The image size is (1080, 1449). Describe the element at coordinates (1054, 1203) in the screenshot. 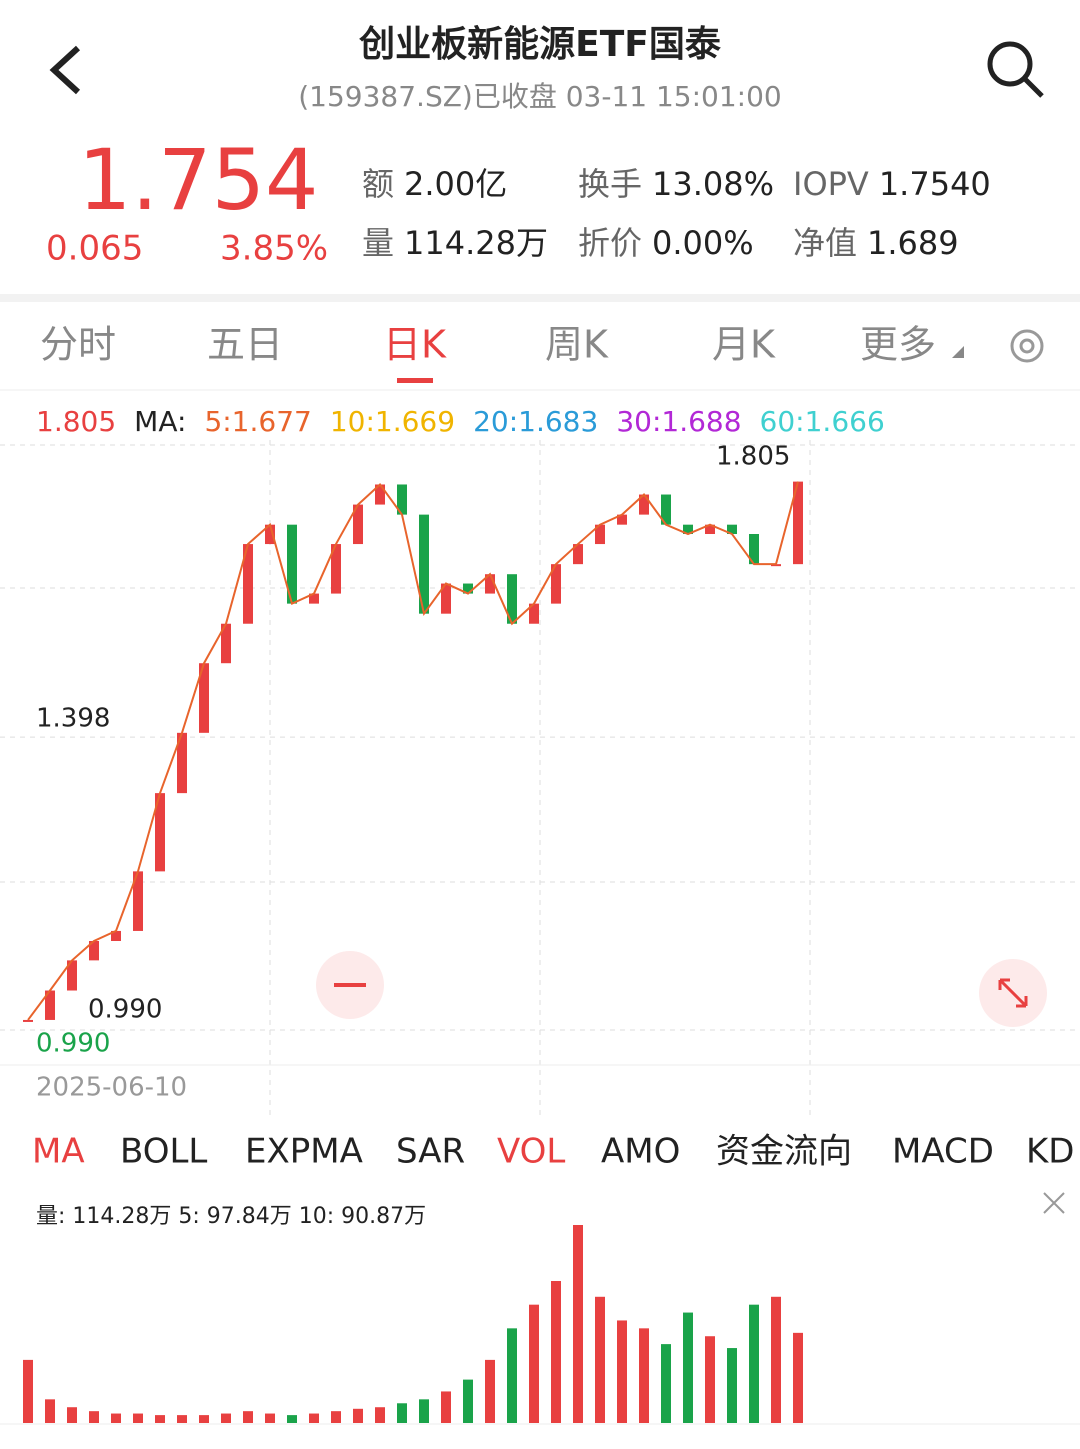

I see `close-button` at that location.